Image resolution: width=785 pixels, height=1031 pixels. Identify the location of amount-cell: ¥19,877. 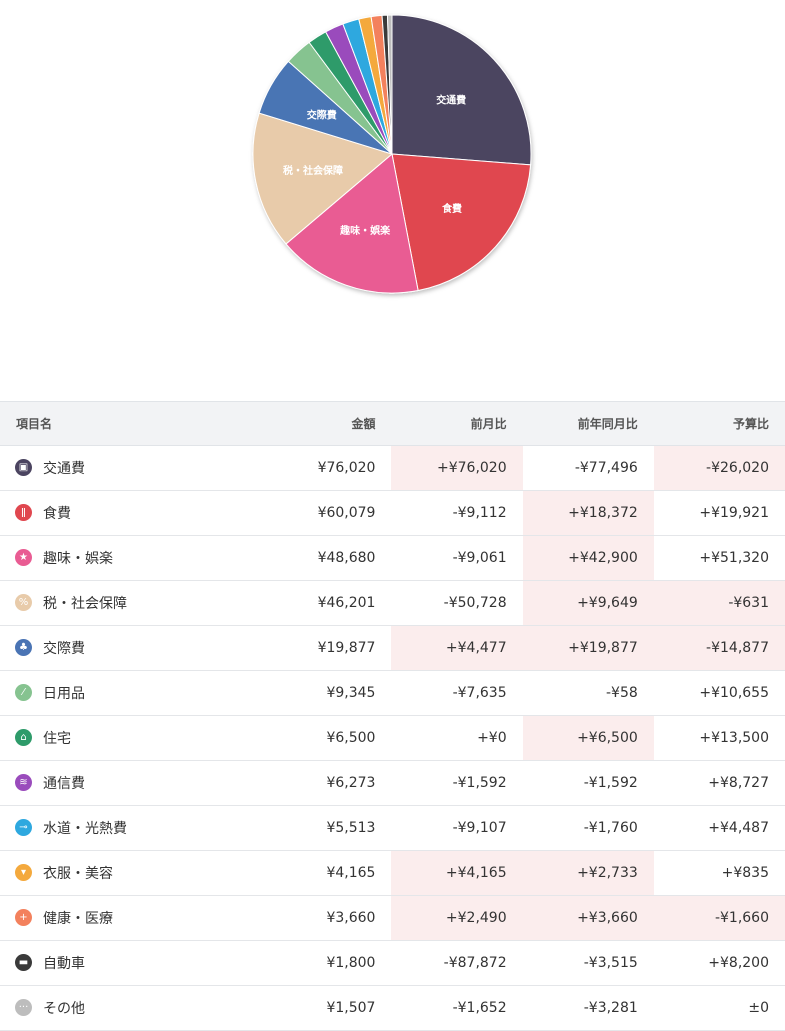
(327, 648).